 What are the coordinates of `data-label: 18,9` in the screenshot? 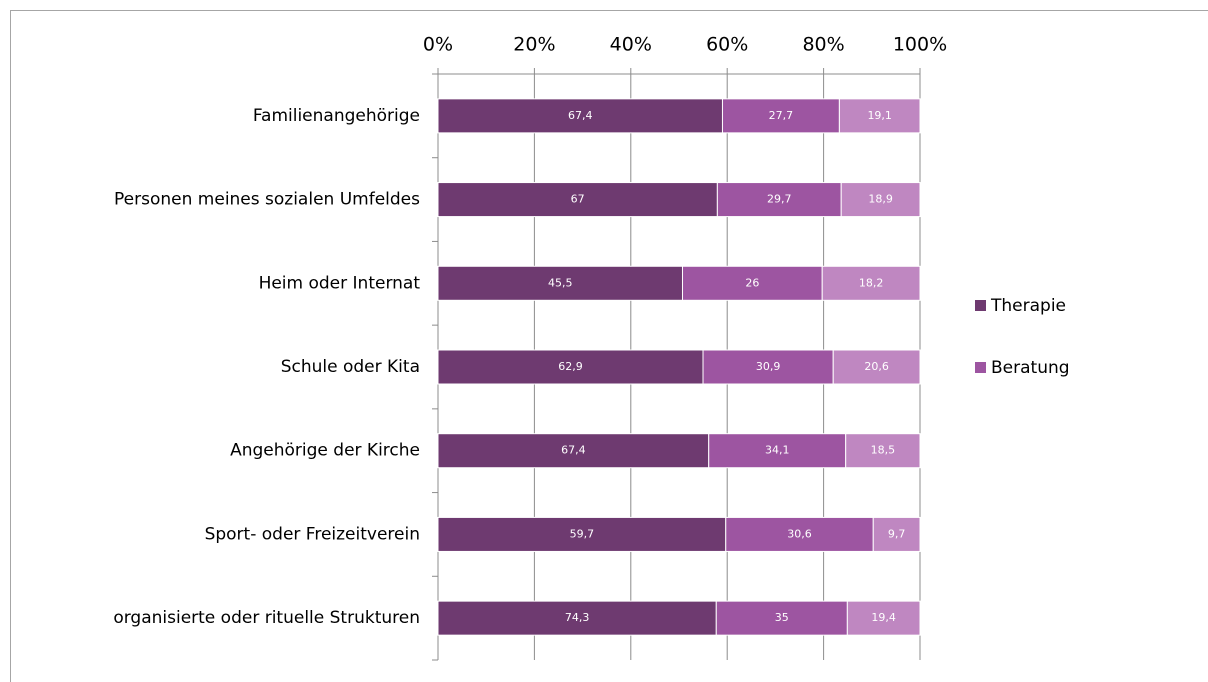 It's located at (880, 199).